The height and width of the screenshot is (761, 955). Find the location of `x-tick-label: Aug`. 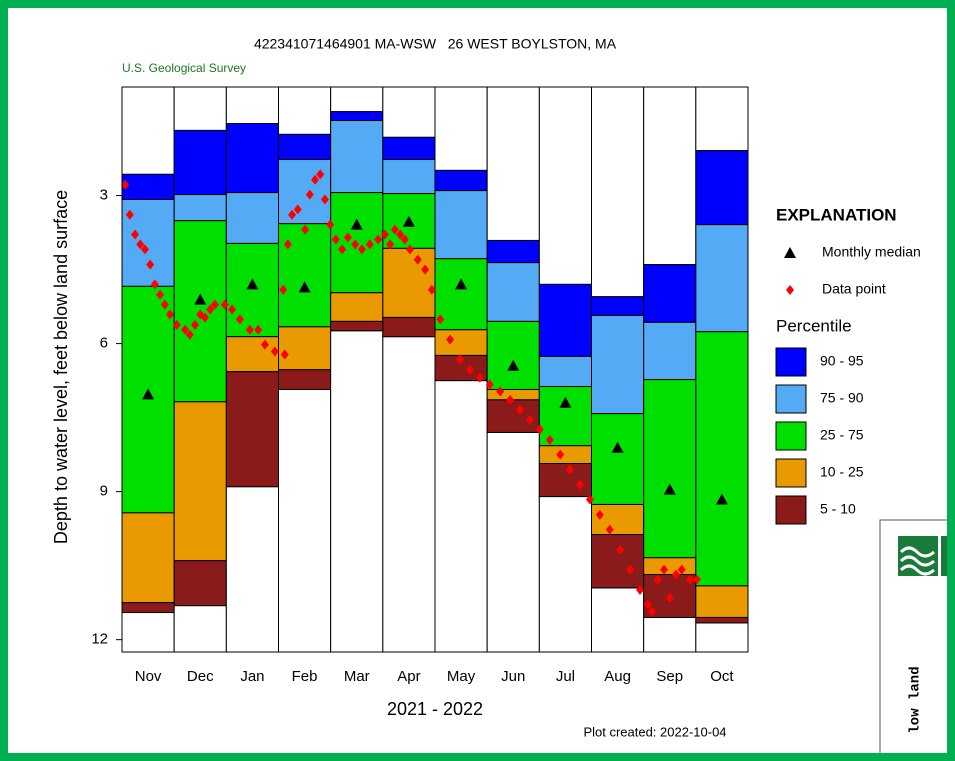

x-tick-label: Aug is located at coordinates (617, 676).